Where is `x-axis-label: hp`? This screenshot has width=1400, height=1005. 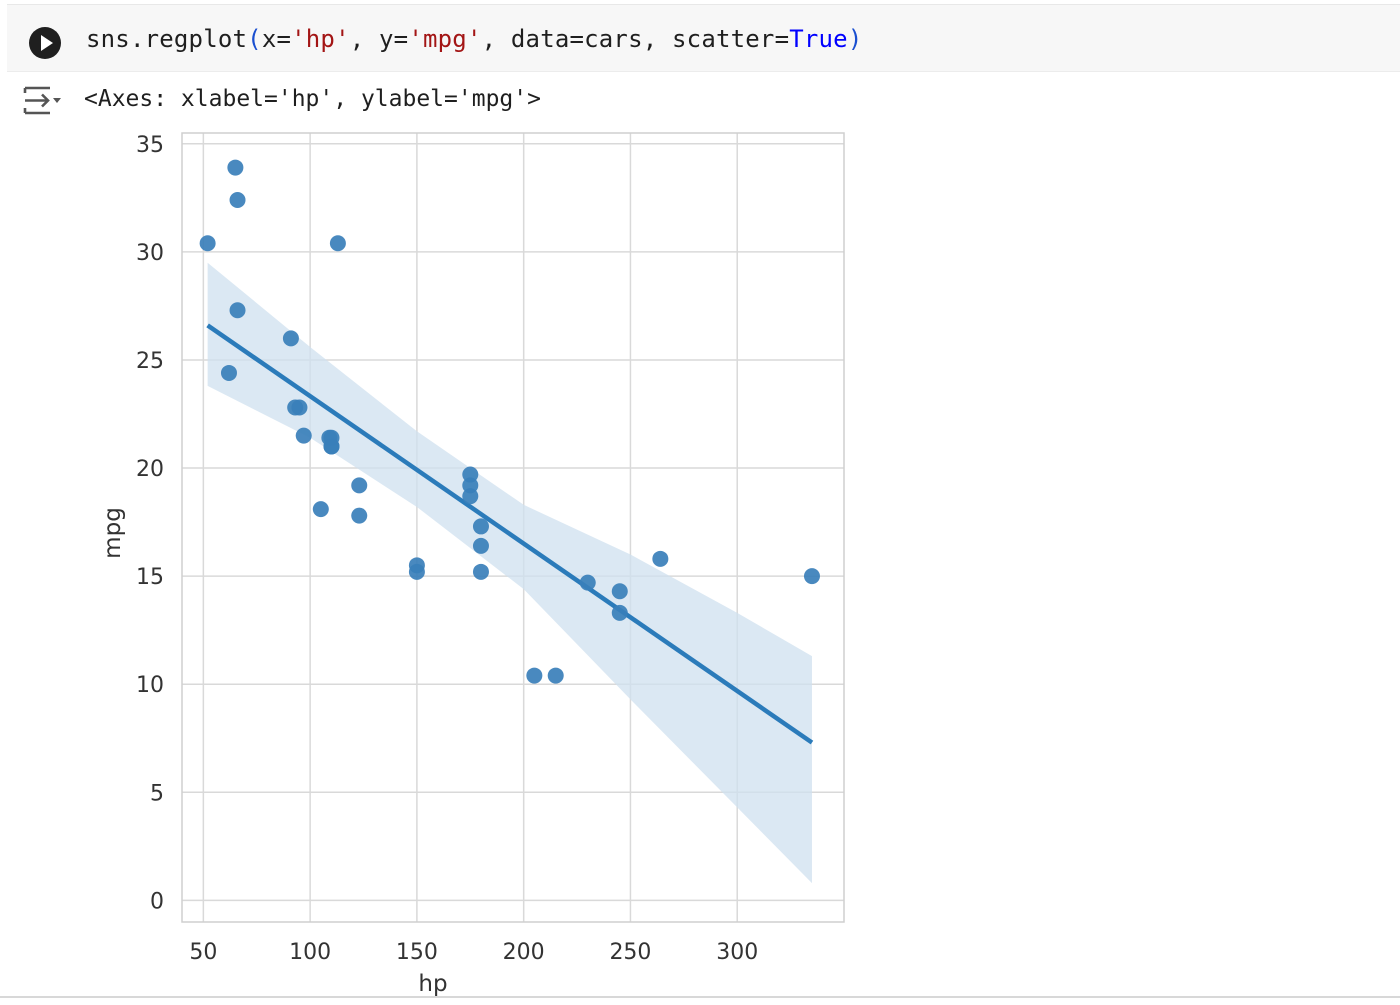 x-axis-label: hp is located at coordinates (432, 984).